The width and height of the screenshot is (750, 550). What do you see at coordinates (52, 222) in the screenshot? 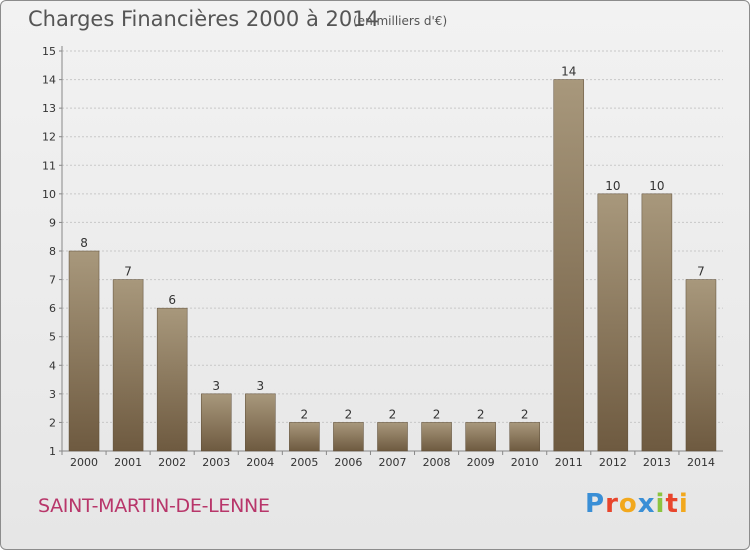
I see `y-tick-label: 9` at bounding box center [52, 222].